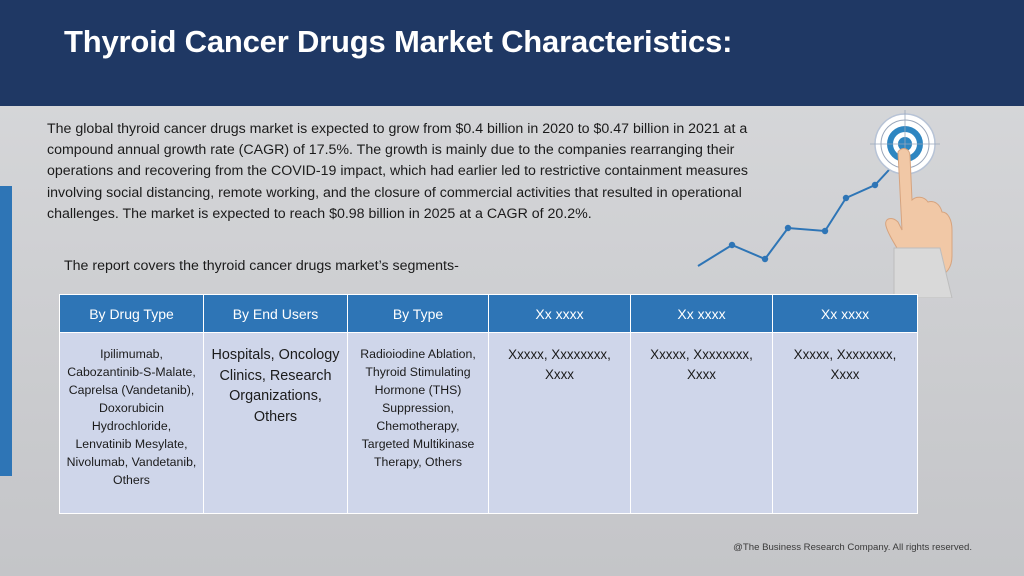  Describe the element at coordinates (701, 313) in the screenshot. I see `table-header-placeholder-2: Xx xxxx` at that location.